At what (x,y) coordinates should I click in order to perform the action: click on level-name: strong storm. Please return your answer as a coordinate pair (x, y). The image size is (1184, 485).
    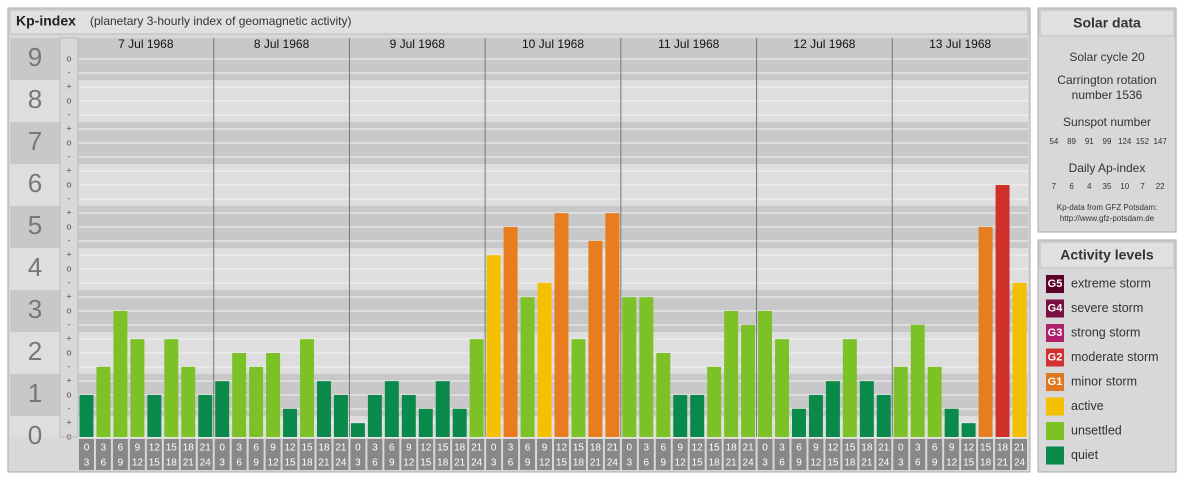
    Looking at the image, I should click on (1105, 332).